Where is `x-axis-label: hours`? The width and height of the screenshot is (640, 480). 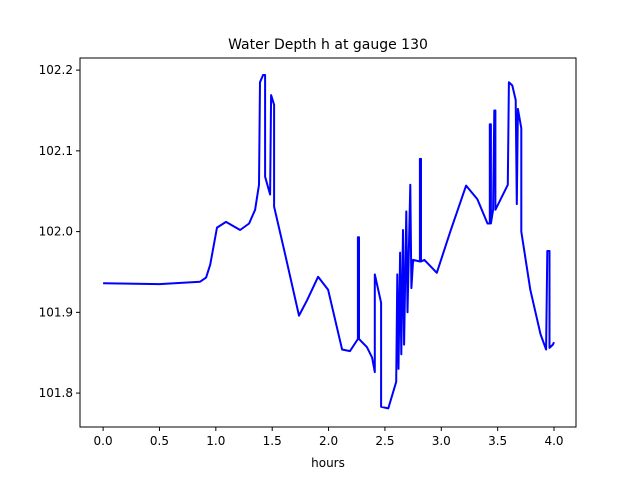
x-axis-label: hours is located at coordinates (328, 463).